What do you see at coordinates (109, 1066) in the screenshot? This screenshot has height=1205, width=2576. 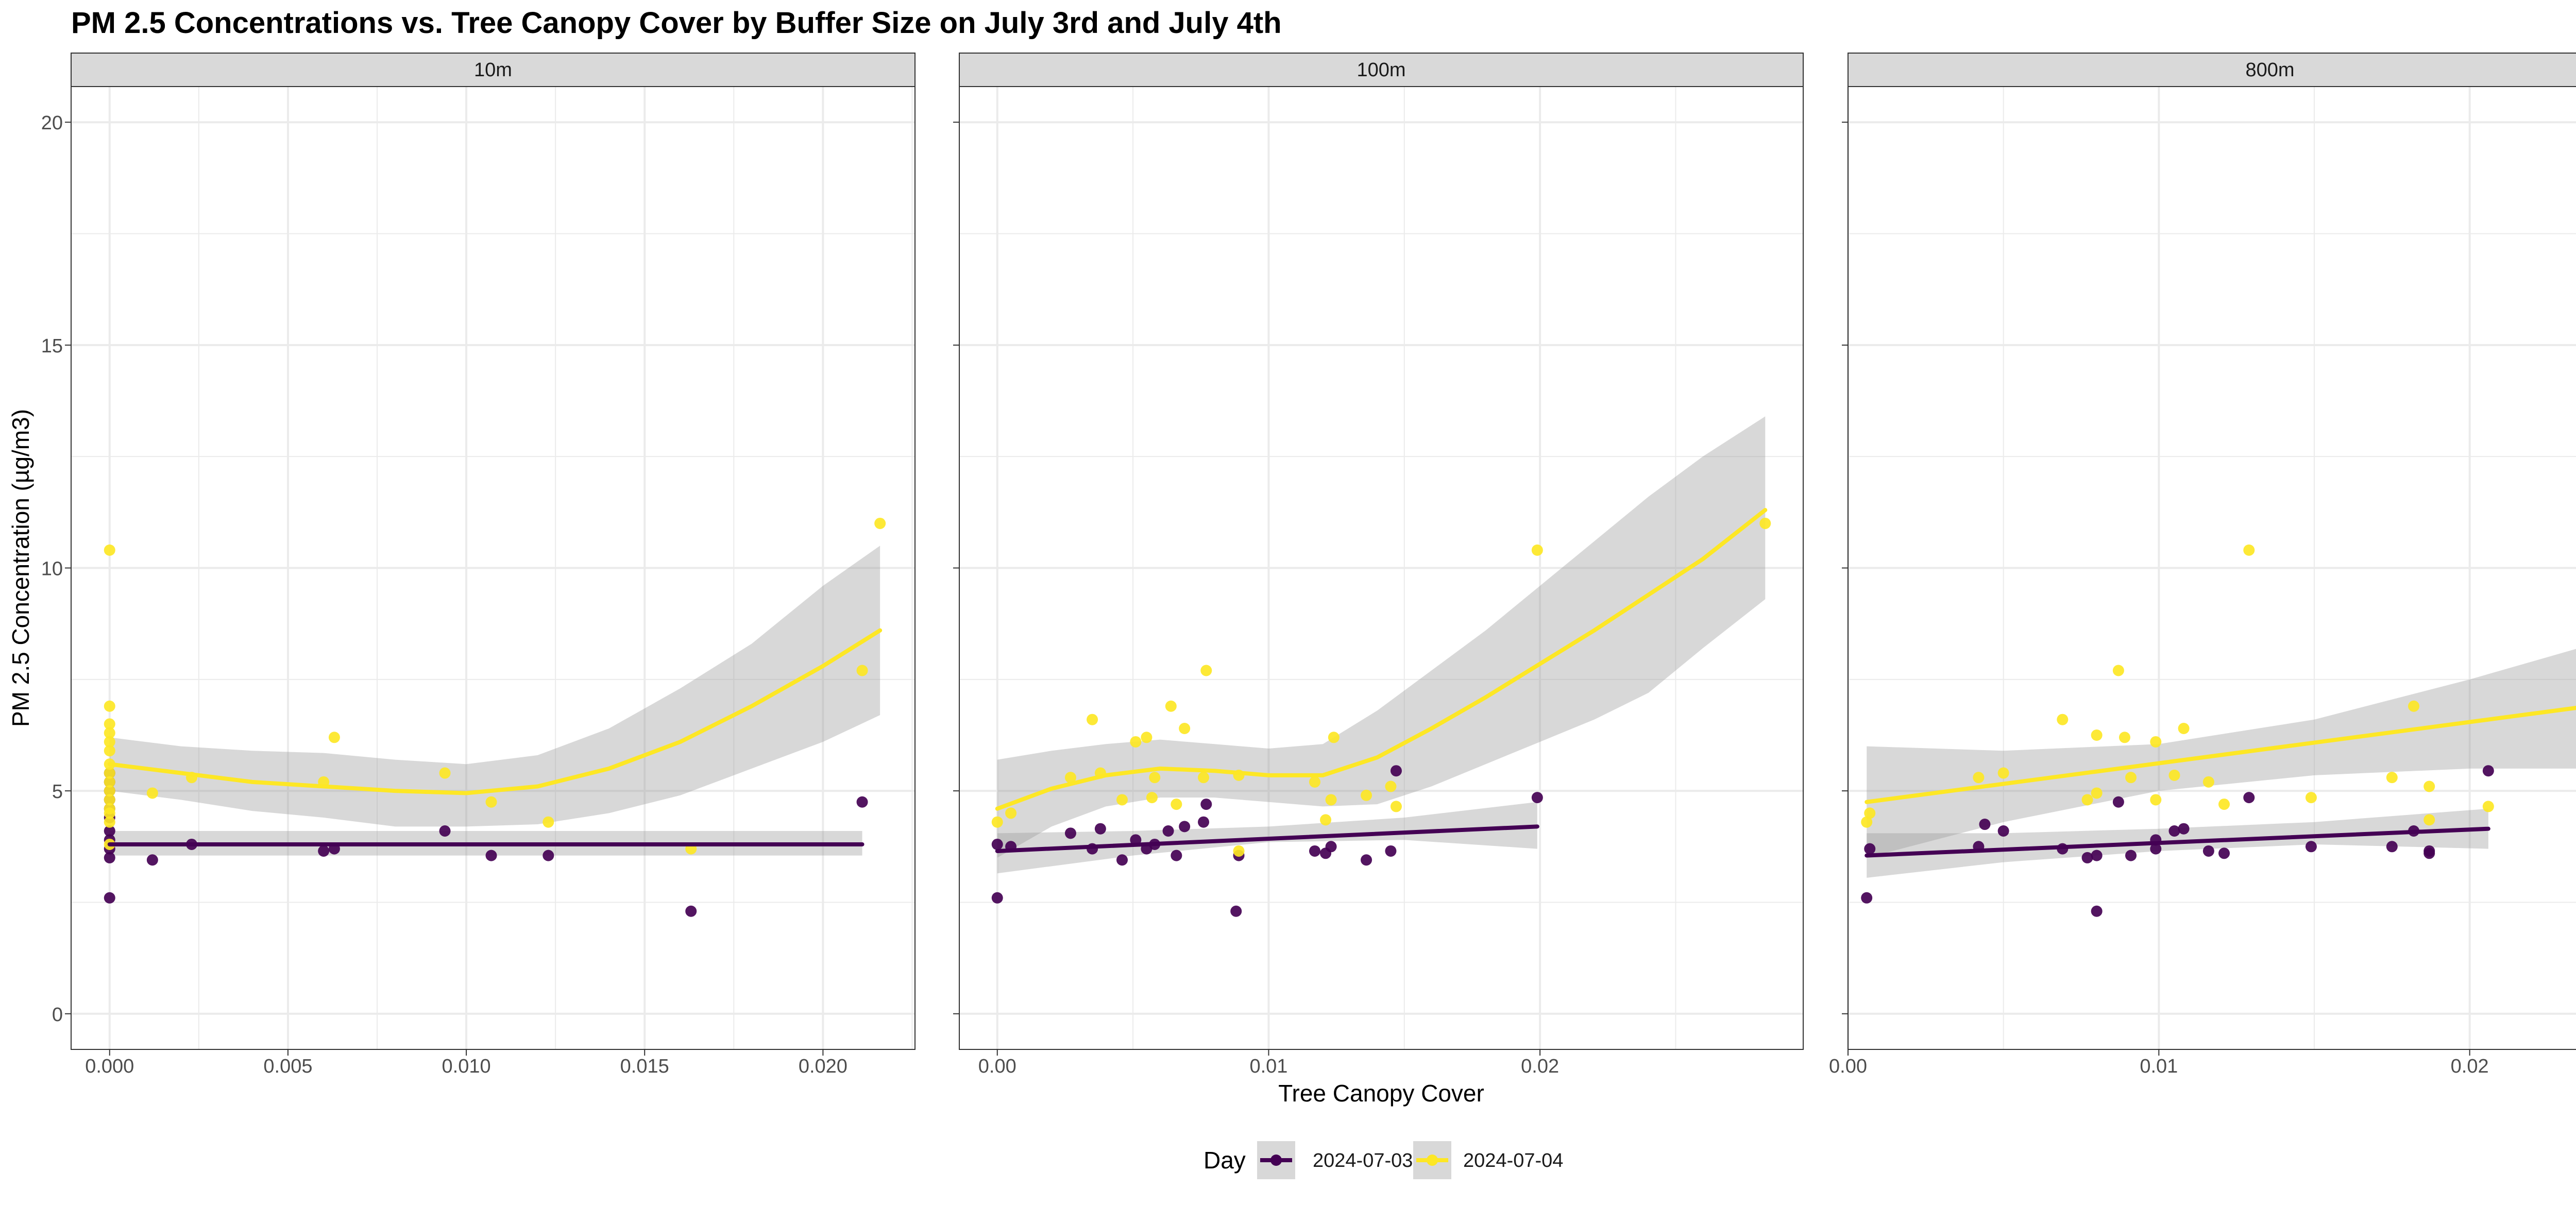 I see `x-tick-label: 0.000` at bounding box center [109, 1066].